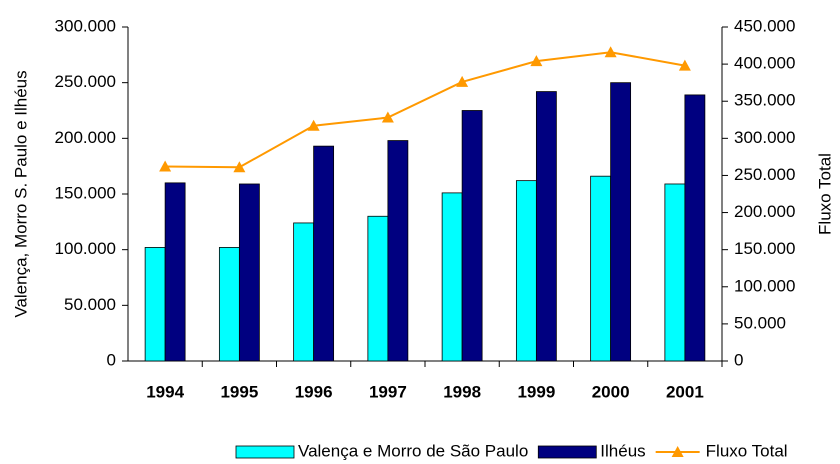  What do you see at coordinates (824, 194) in the screenshot?
I see `y2-axis-title: Fluxo Total` at bounding box center [824, 194].